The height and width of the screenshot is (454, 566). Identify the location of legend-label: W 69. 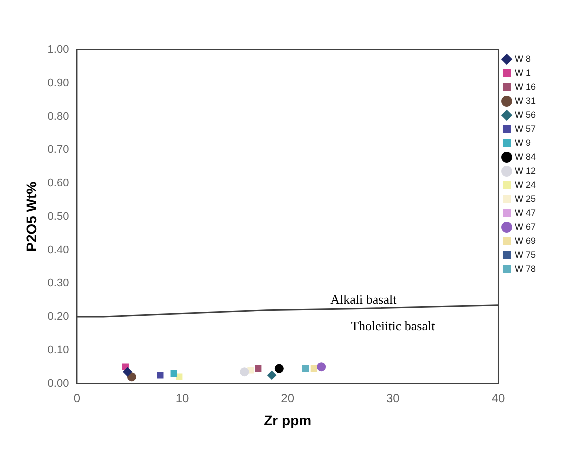
(525, 241).